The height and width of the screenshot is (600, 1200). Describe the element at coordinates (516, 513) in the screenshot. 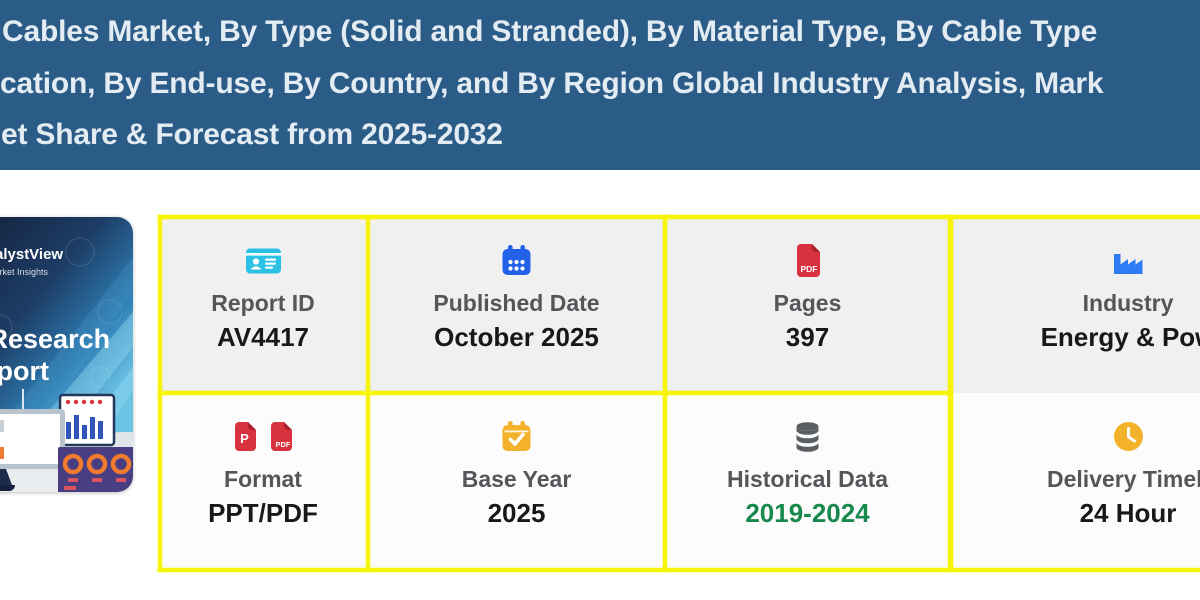

I see `cell-value: 2025` at that location.